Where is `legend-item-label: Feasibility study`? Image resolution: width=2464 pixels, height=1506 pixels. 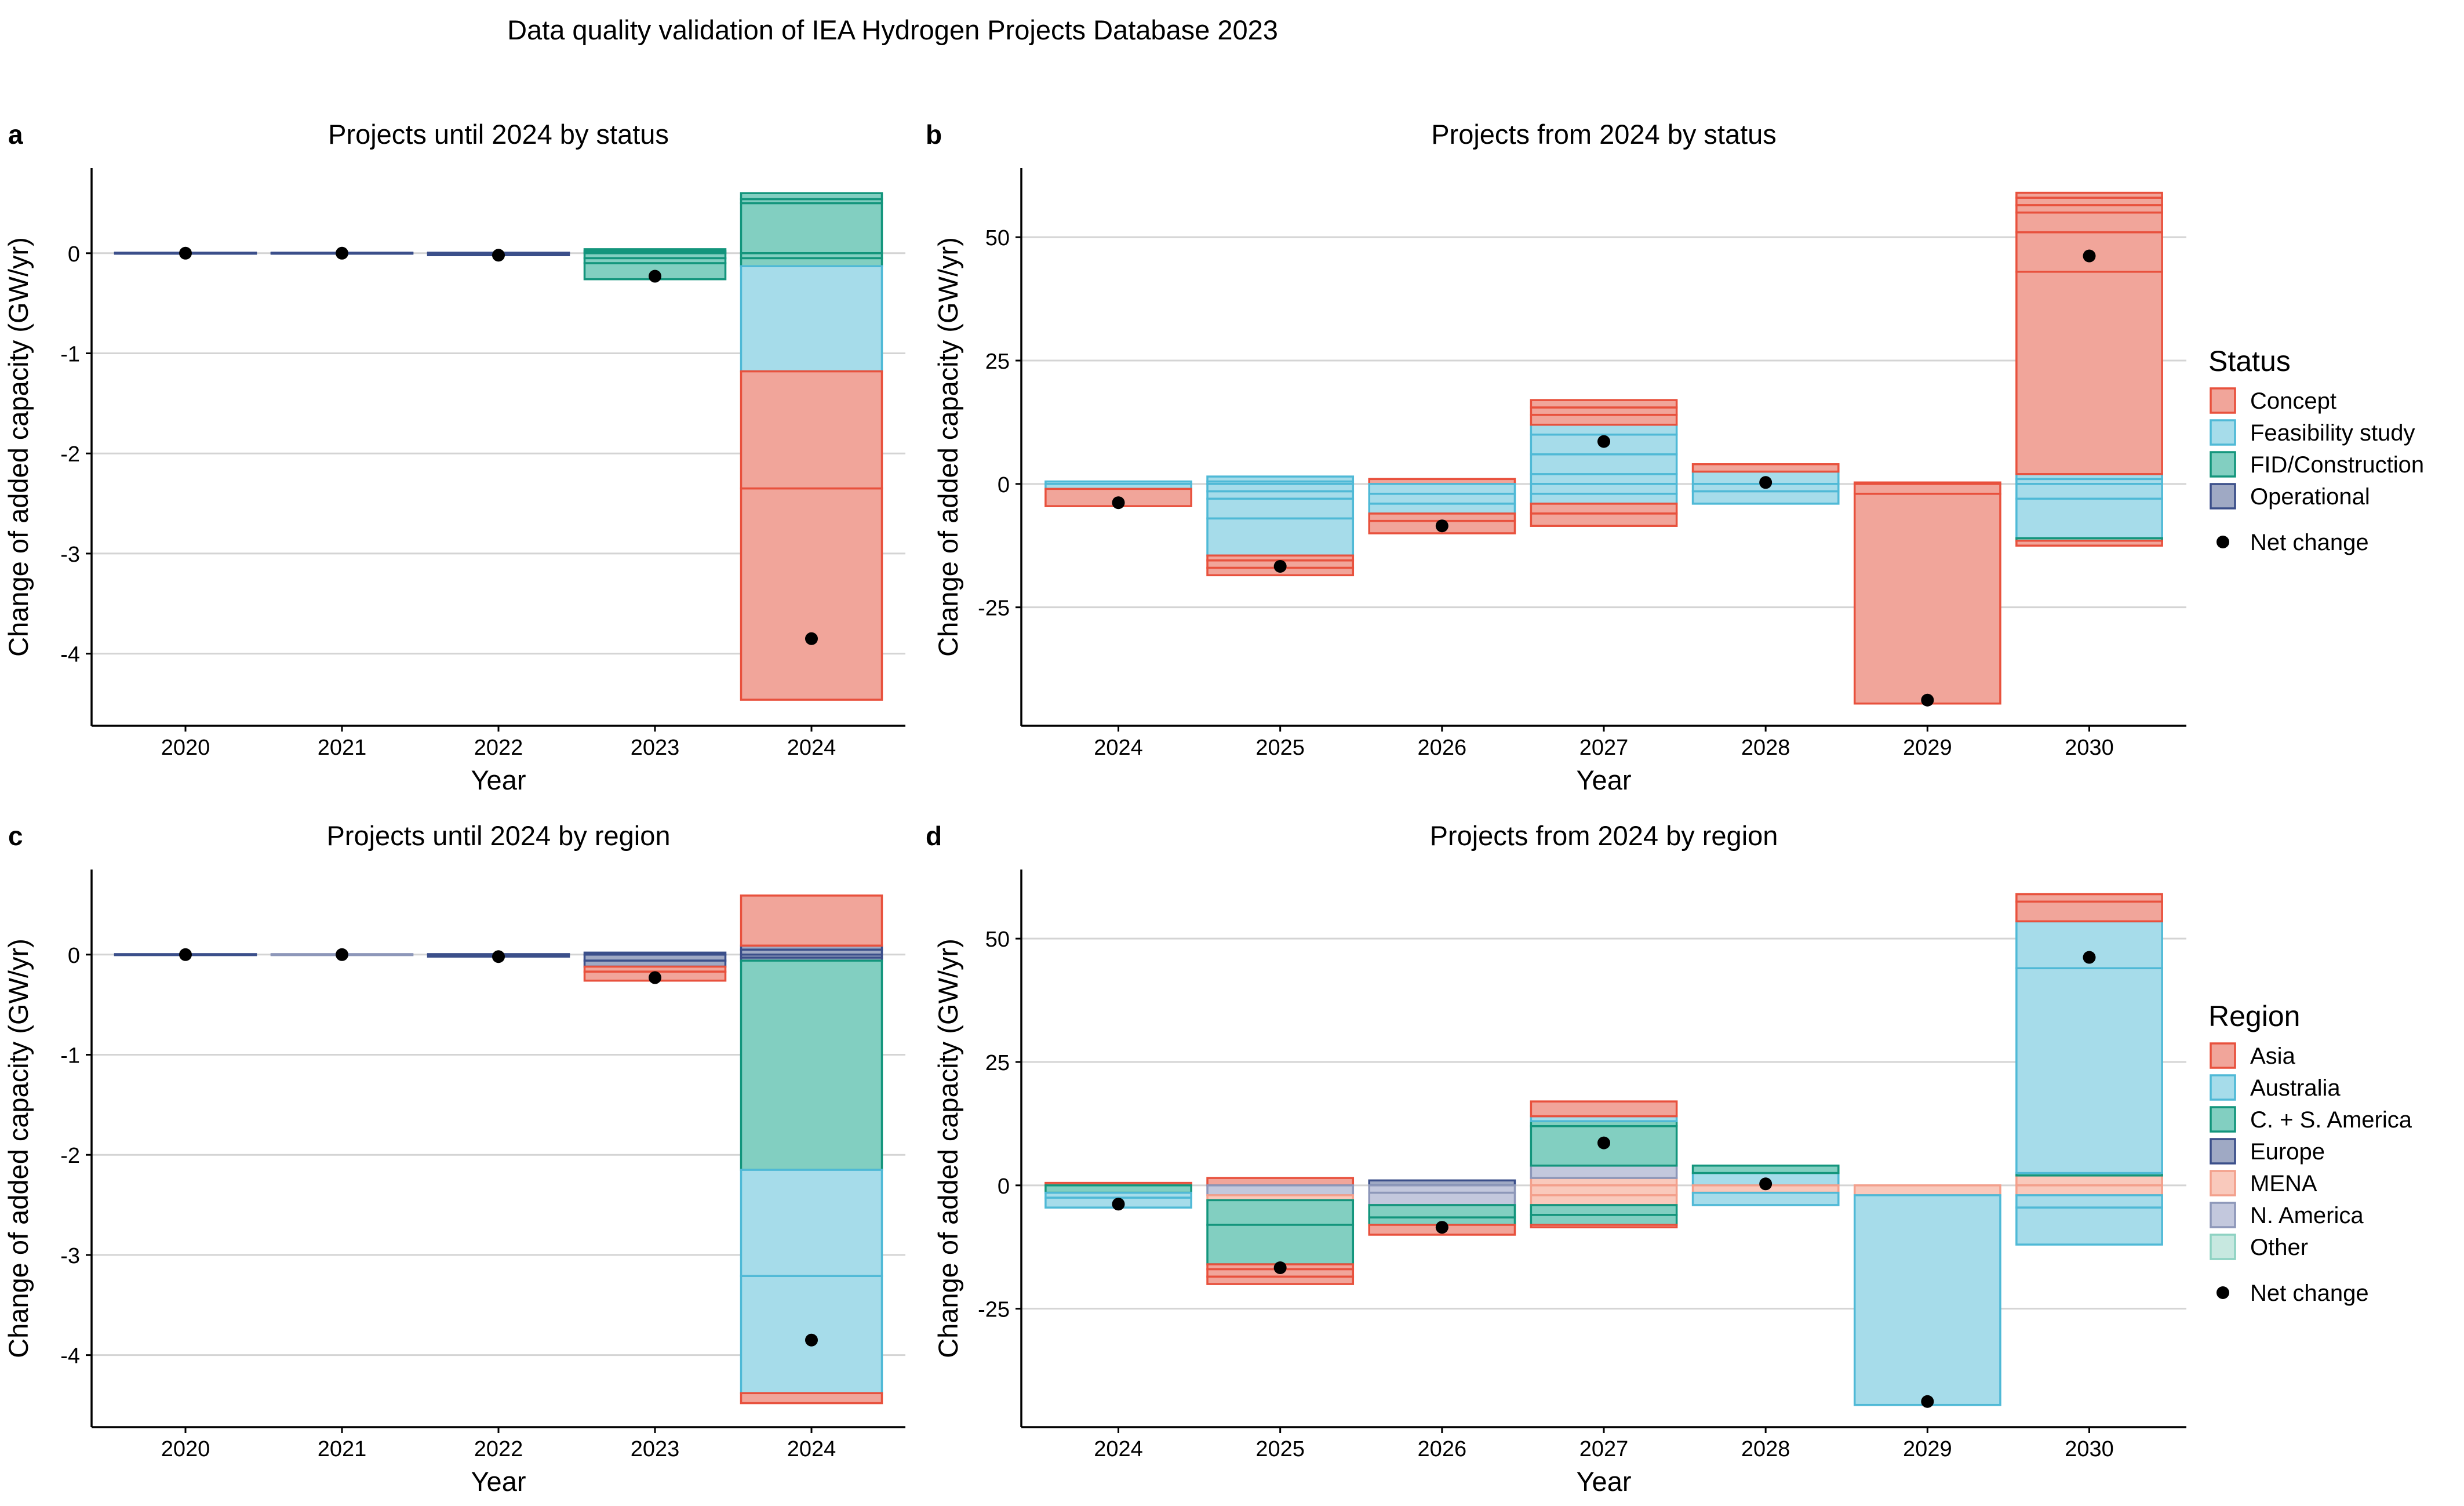
legend-item-label: Feasibility study is located at coordinates (2332, 433).